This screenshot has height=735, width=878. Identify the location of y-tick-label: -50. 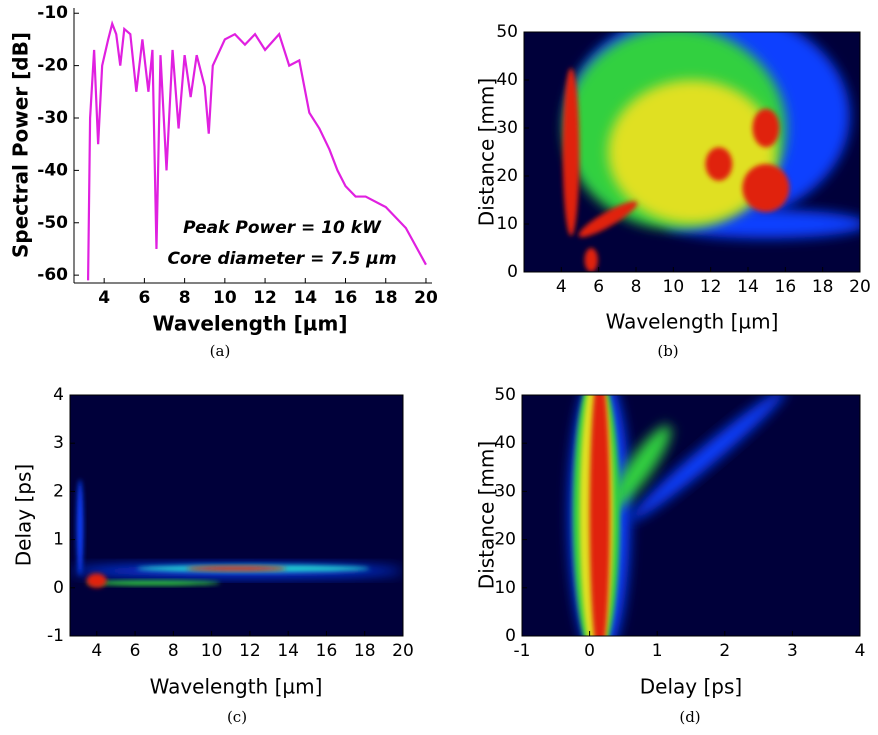
(52, 223).